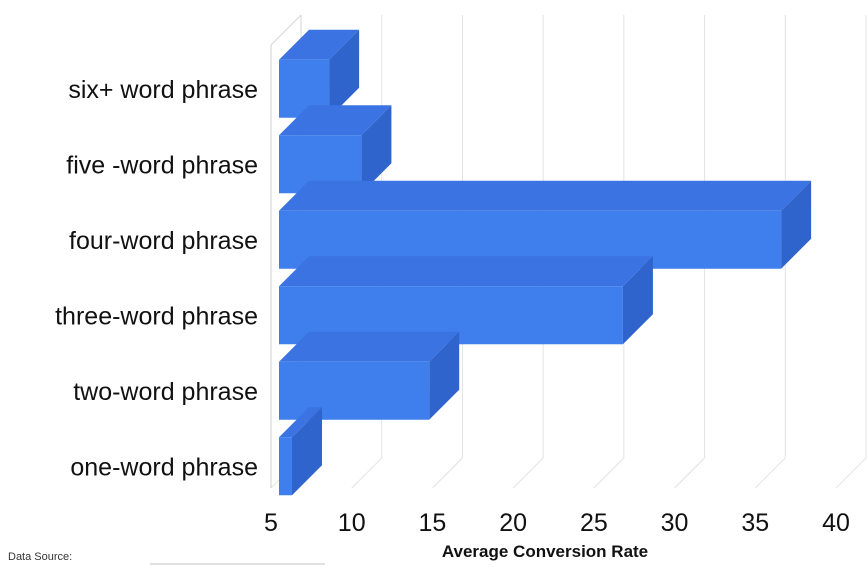 This screenshot has width=867, height=568. Describe the element at coordinates (237, 564) in the screenshot. I see `data-source-divider` at that location.